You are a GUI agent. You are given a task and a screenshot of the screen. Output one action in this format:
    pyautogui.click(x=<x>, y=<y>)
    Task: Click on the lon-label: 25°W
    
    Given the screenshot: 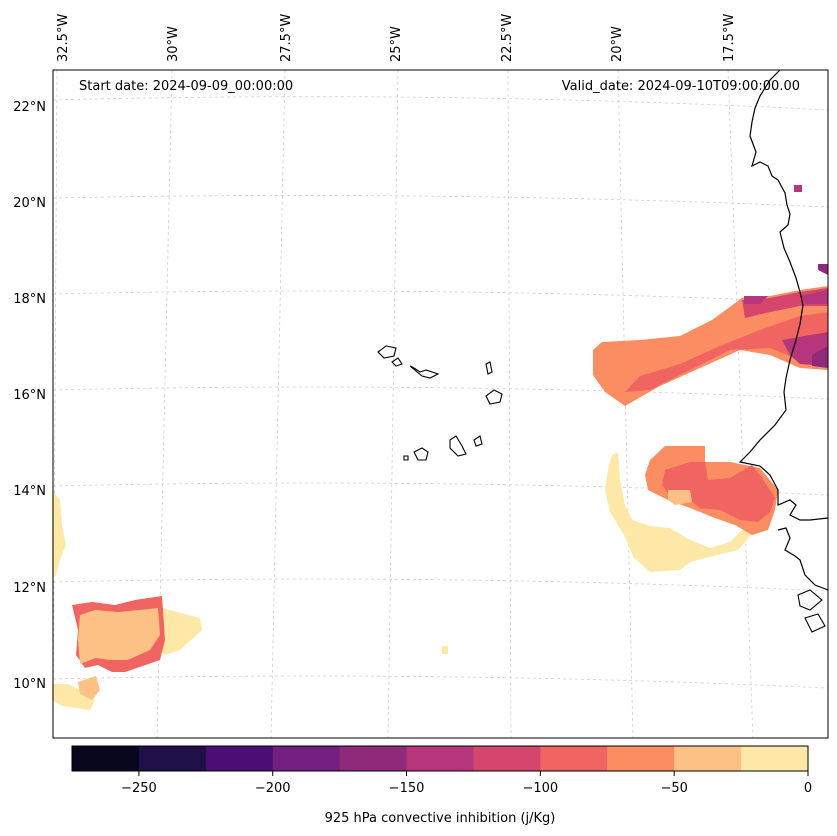 What is the action you would take?
    pyautogui.click(x=396, y=44)
    